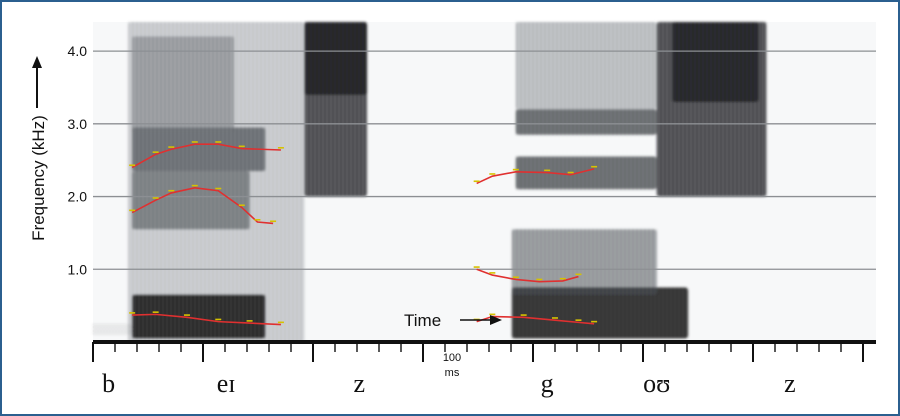  What do you see at coordinates (496, 320) in the screenshot?
I see `time-arrow-head` at bounding box center [496, 320].